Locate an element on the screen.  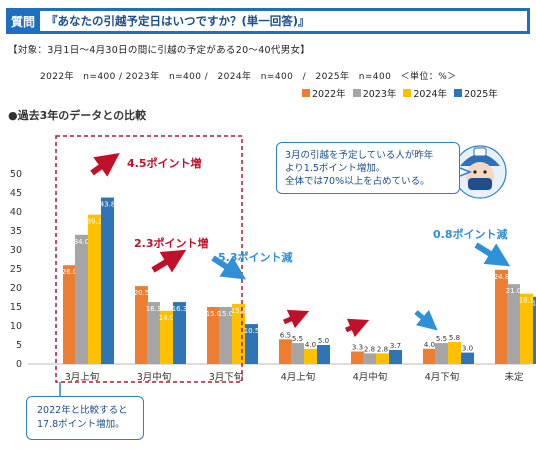
y-tick-label: 35 is located at coordinates (16, 231).